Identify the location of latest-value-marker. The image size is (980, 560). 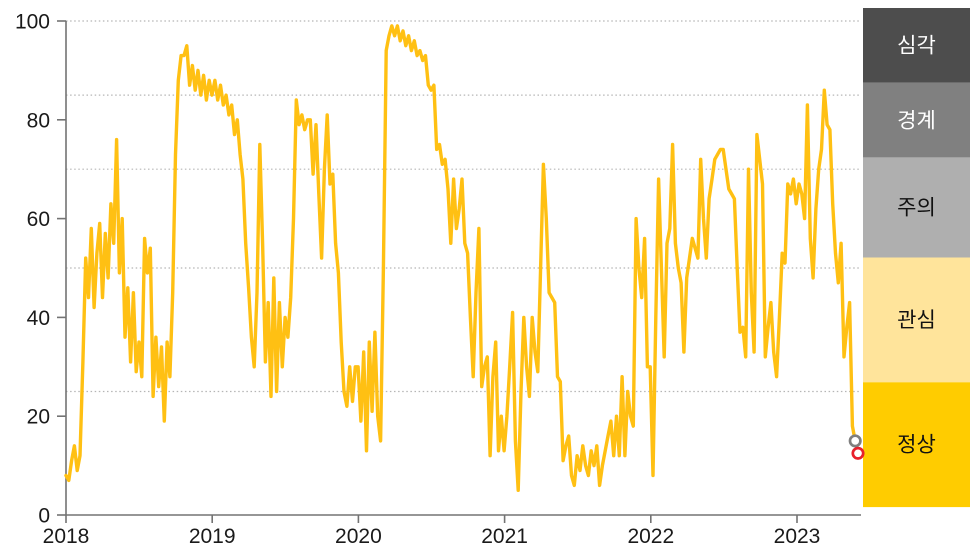
(858, 453).